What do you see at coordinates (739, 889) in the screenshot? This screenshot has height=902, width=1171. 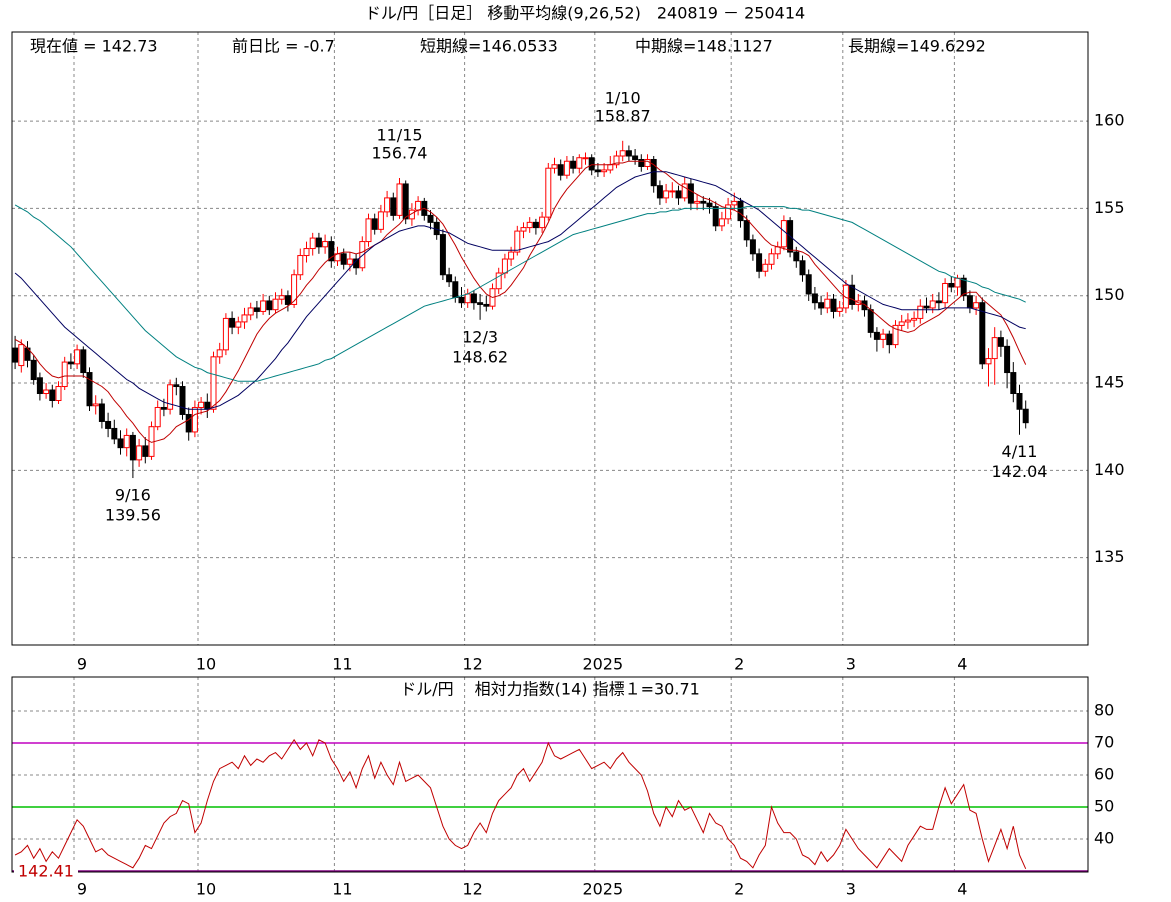 I see `x-tick-label: 2` at bounding box center [739, 889].